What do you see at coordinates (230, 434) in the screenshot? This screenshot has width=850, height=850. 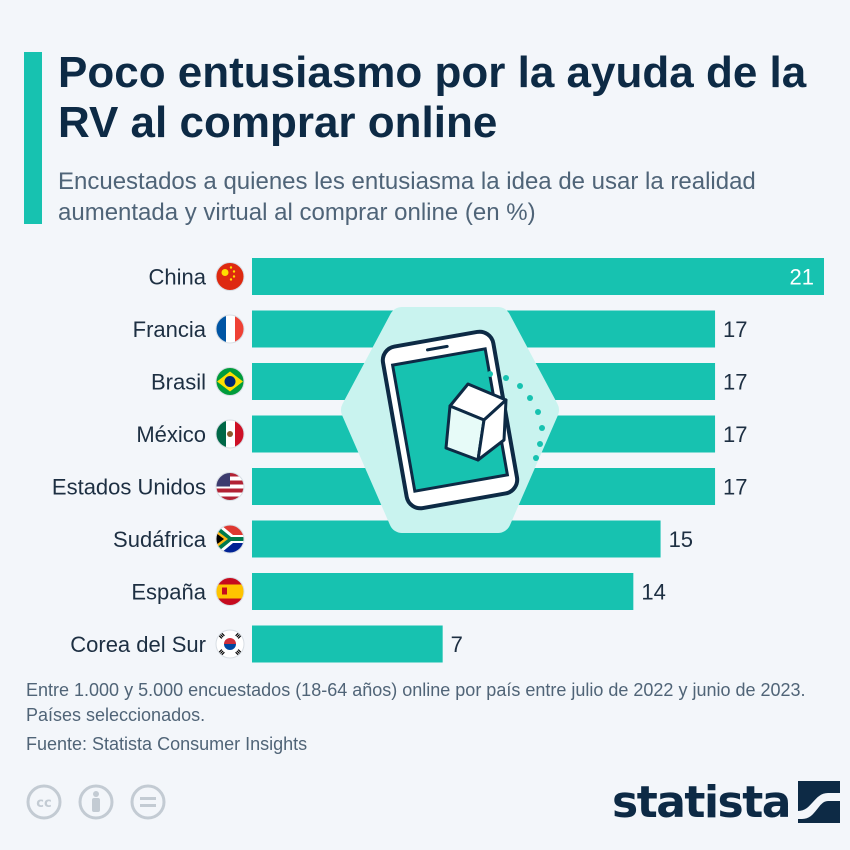 I see `mexico-flag-icon` at bounding box center [230, 434].